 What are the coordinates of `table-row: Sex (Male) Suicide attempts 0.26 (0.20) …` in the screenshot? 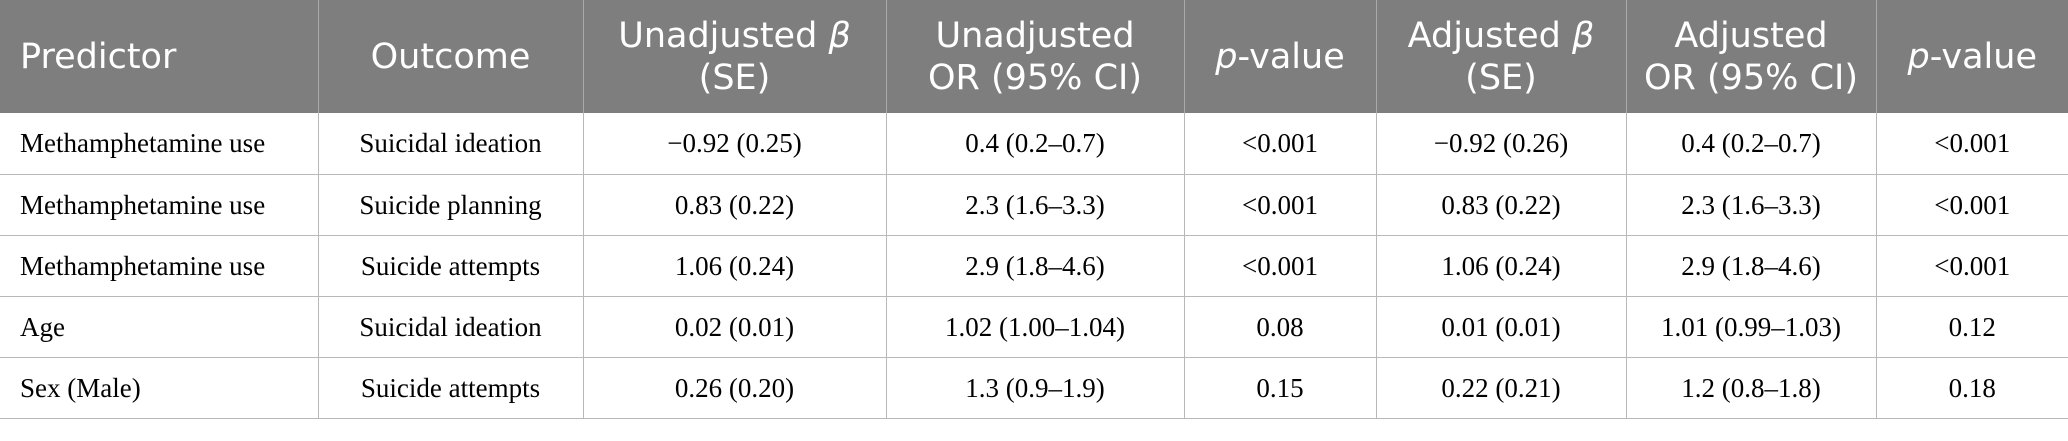 It's located at (1034, 388).